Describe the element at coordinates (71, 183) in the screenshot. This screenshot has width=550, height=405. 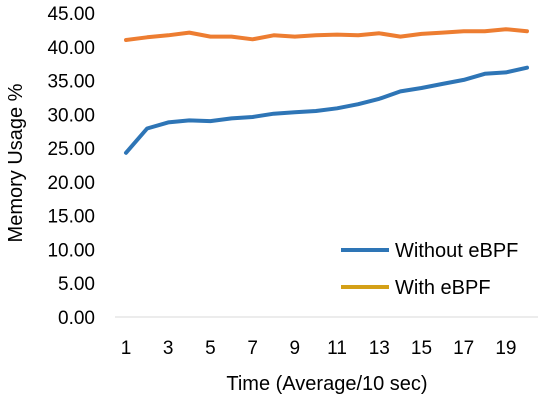
I see `y-tick-label: 20.00` at that location.